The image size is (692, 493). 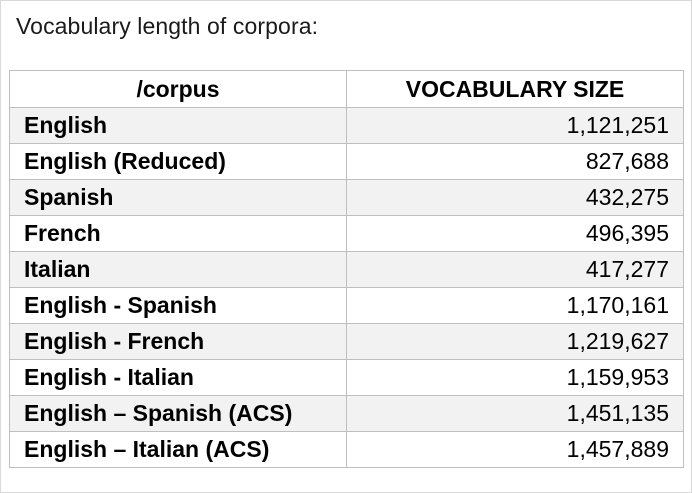 I want to click on table-row: English (Reduced) 827,688, so click(x=346, y=161).